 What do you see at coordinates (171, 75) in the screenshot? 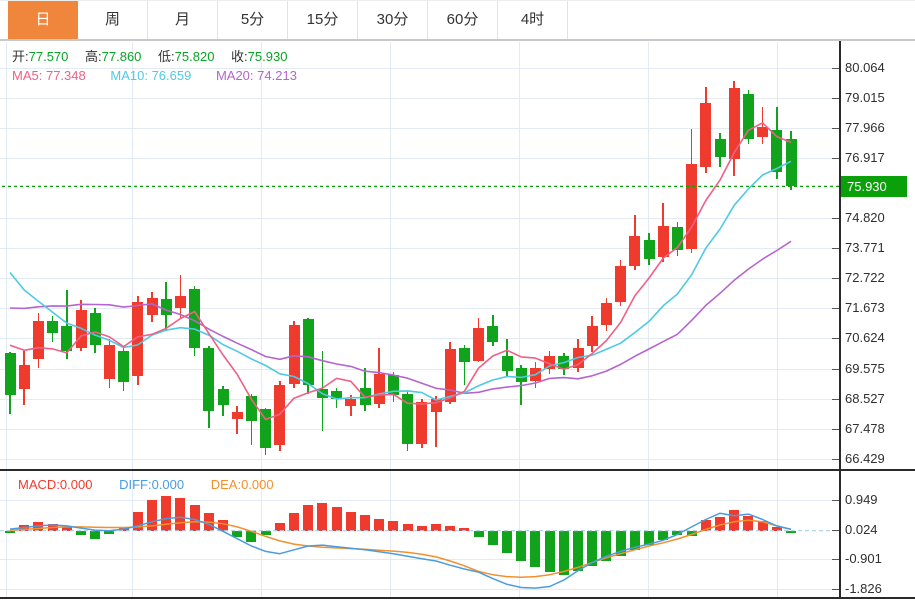
I see `ma10-value: 76.659` at bounding box center [171, 75].